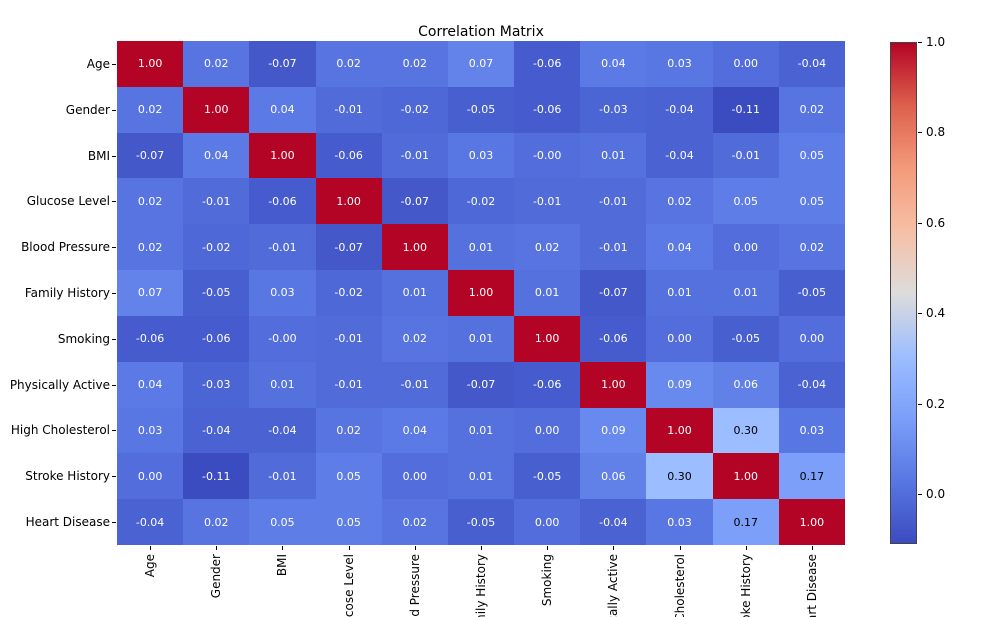 The width and height of the screenshot is (1000, 617). Describe the element at coordinates (481, 64) in the screenshot. I see `heatmap-cell: 0.07` at that location.